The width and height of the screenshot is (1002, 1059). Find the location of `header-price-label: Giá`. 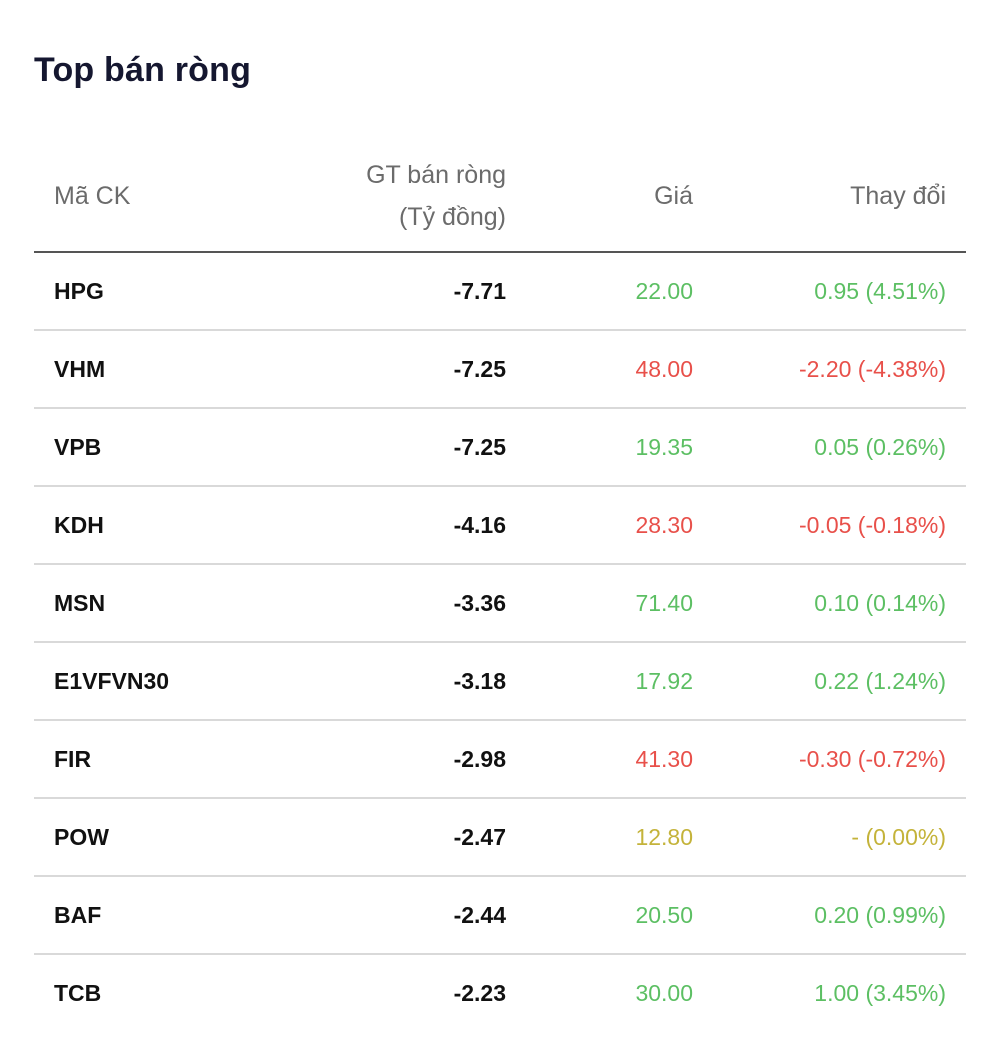

header-price-label: Giá is located at coordinates (673, 195).